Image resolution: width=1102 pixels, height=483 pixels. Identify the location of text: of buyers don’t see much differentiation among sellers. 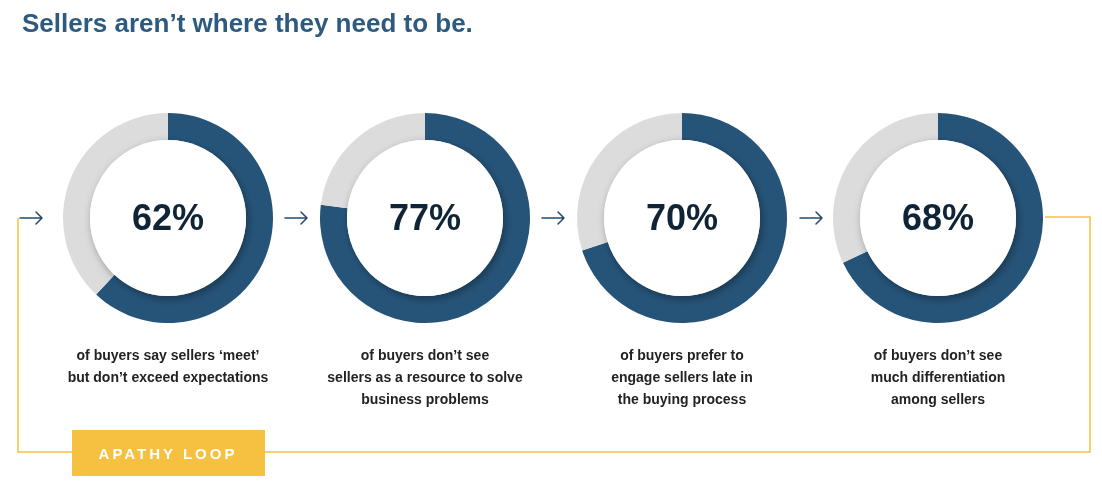
(938, 377).